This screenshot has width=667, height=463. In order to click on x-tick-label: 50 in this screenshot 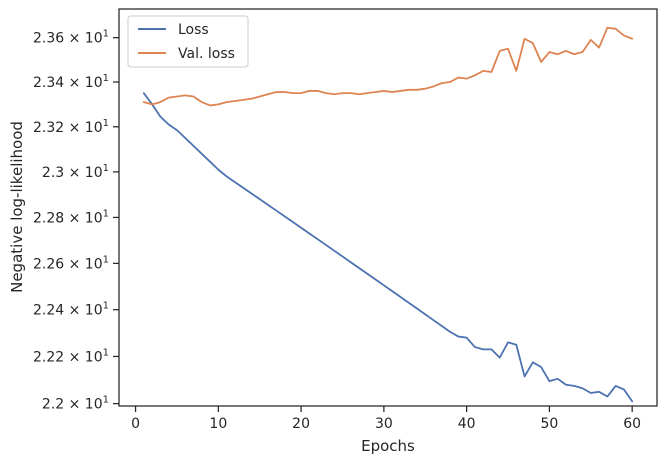, I will do `click(549, 424)`.